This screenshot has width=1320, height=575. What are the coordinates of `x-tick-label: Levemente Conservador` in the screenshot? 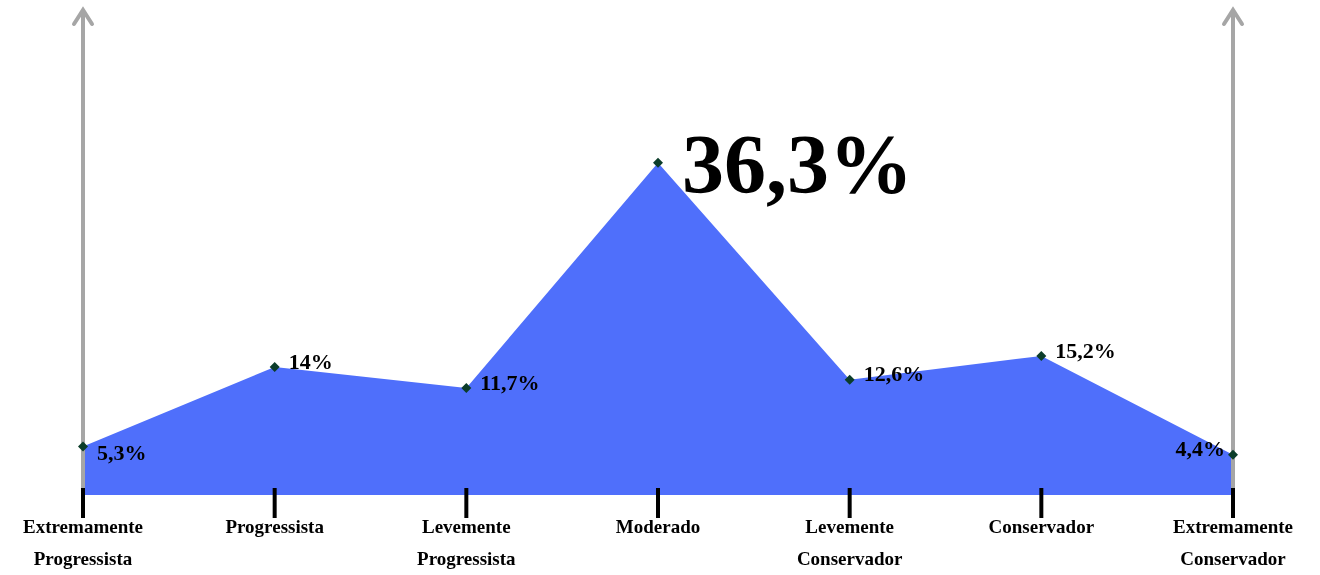 It's located at (849, 542).